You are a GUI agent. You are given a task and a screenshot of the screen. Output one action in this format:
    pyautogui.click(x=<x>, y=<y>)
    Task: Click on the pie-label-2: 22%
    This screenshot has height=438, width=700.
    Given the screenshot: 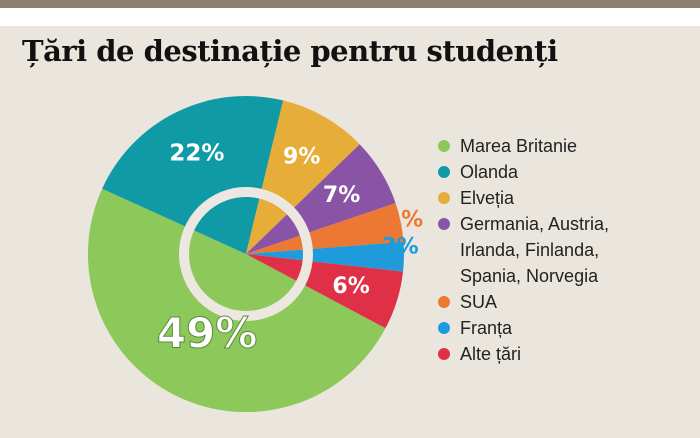 What is the action you would take?
    pyautogui.click(x=196, y=153)
    